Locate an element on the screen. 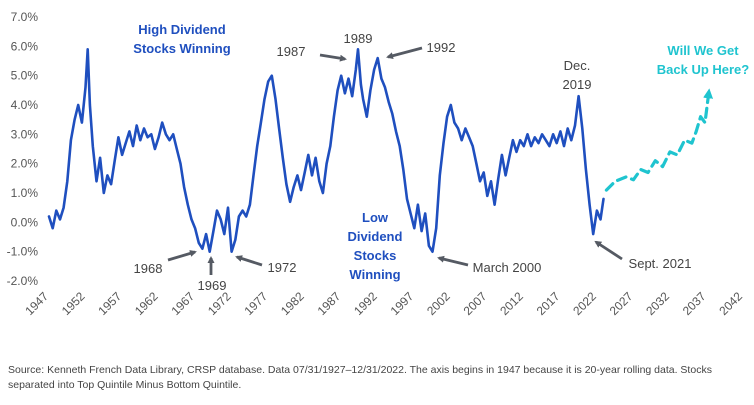 The width and height of the screenshot is (754, 405). x-tick-label: 2032 is located at coordinates (657, 303).